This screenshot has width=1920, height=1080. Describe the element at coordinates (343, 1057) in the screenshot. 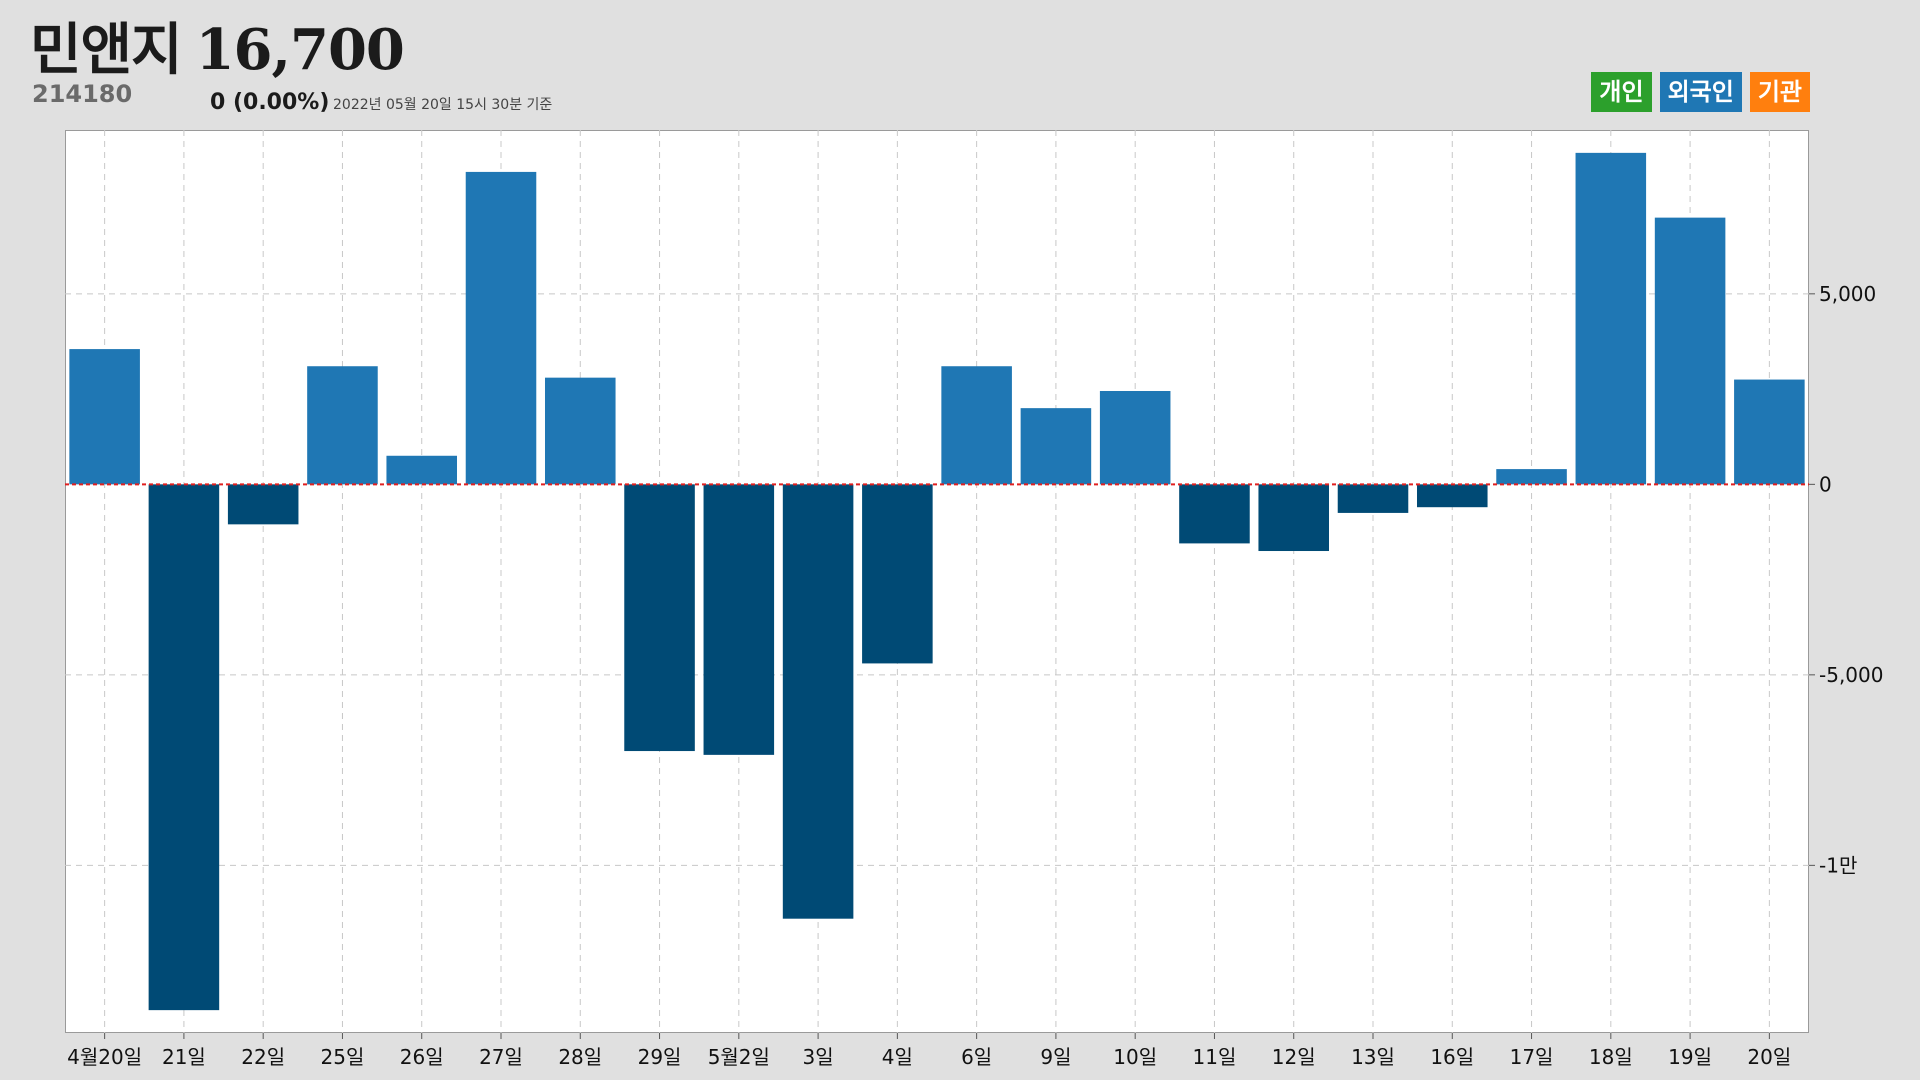

I see `x-tick-label: 25일` at that location.